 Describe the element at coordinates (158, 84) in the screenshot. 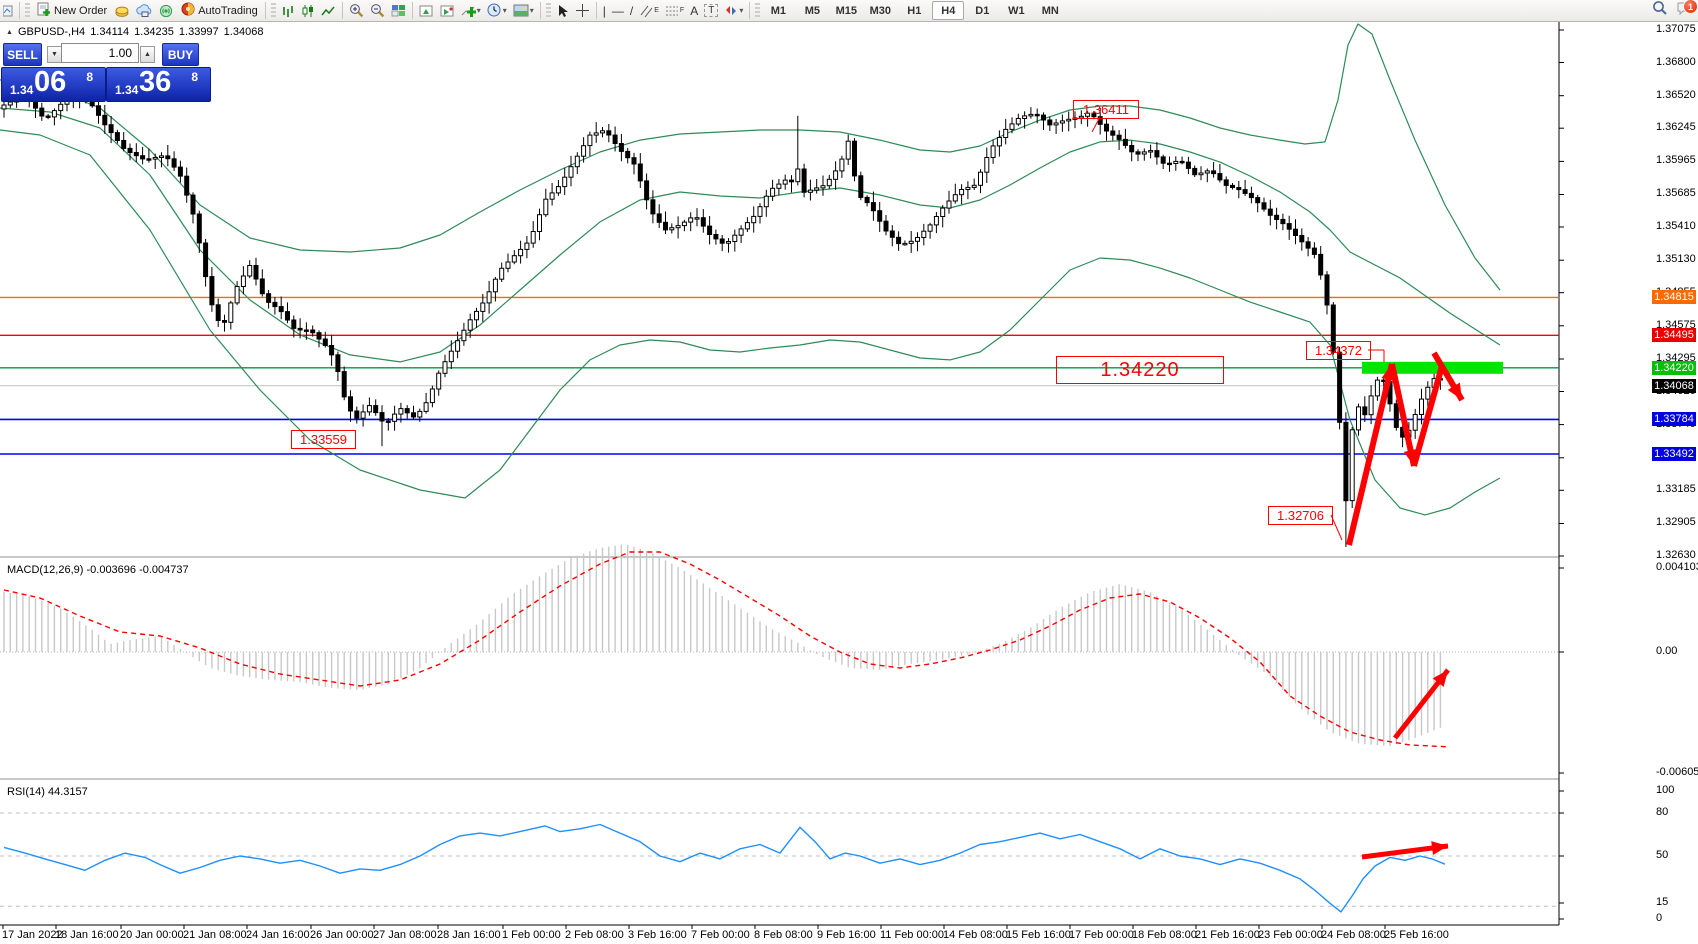

I see `buy-price-panel: 1.34 36 8` at that location.